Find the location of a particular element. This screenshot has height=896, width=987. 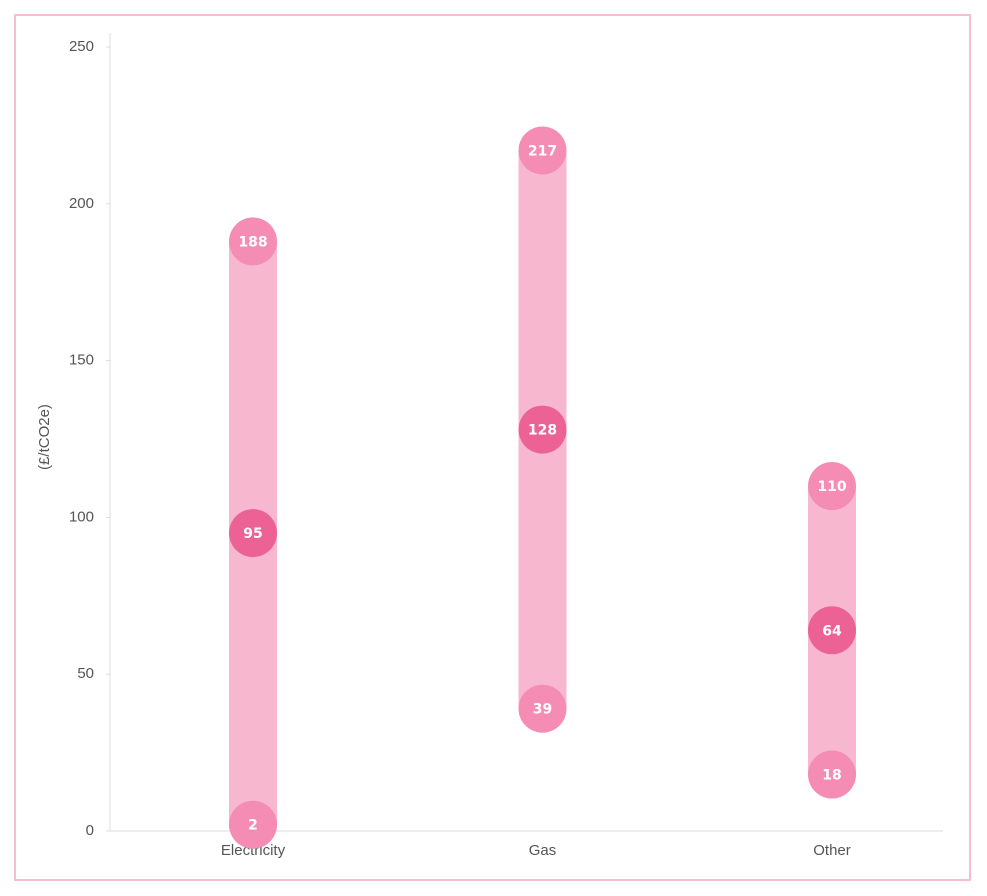

data-label: 95 is located at coordinates (252, 534).